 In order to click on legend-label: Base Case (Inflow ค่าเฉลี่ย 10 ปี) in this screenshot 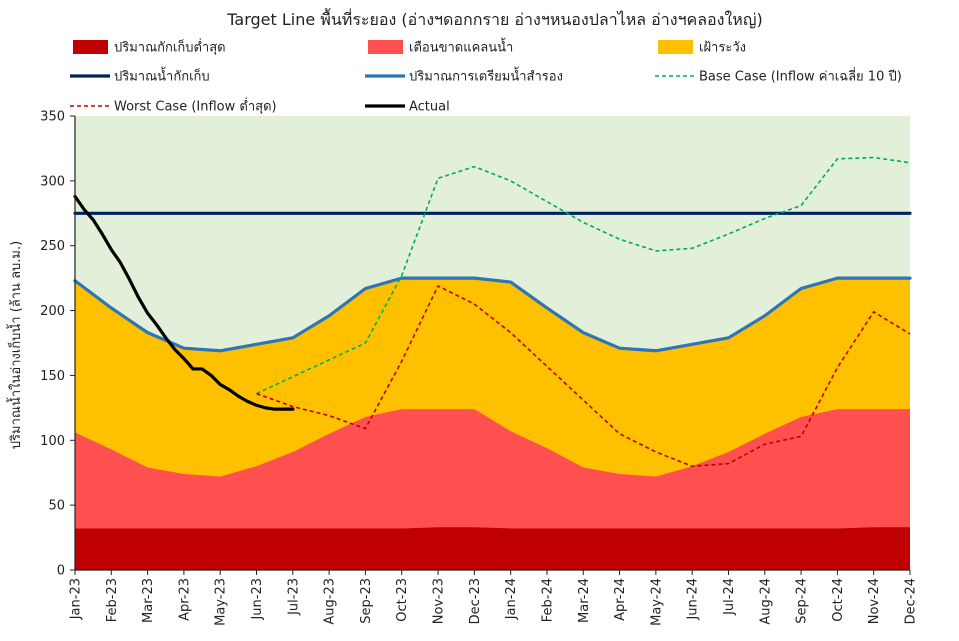, I will do `click(800, 76)`.